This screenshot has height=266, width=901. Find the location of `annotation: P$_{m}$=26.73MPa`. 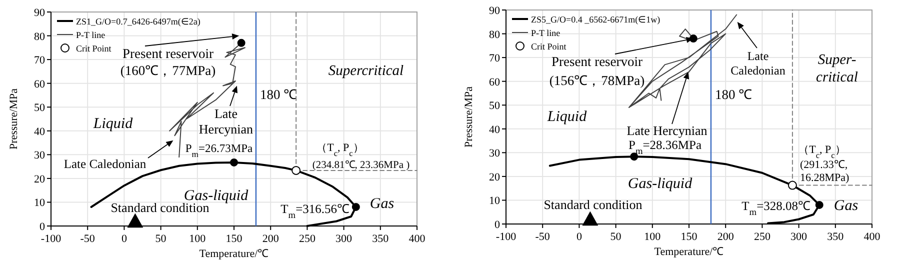

annotation: P$_{m}$=26.73MPa is located at coordinates (219, 151).